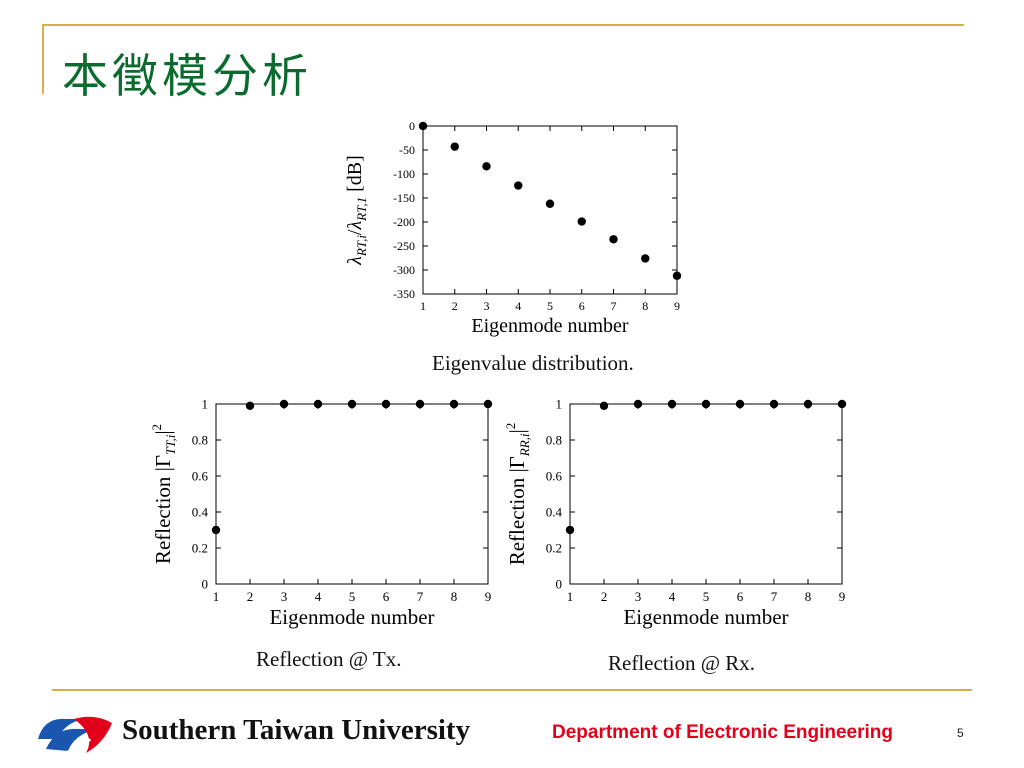  What do you see at coordinates (187, 76) in the screenshot?
I see `slide-title: 本徵模分析` at bounding box center [187, 76].